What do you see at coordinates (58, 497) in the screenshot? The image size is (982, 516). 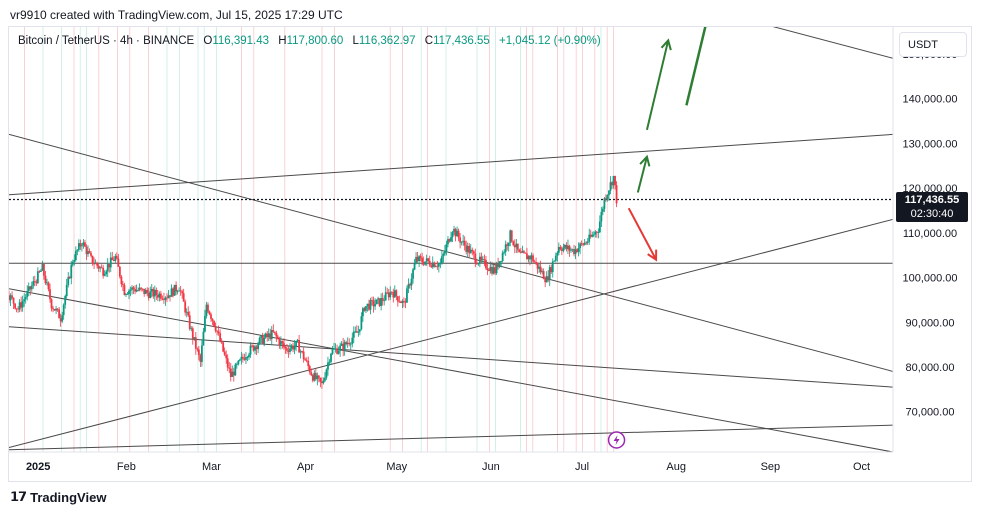 I see `brand: 𝟭𝟳 TradingView` at bounding box center [58, 497].